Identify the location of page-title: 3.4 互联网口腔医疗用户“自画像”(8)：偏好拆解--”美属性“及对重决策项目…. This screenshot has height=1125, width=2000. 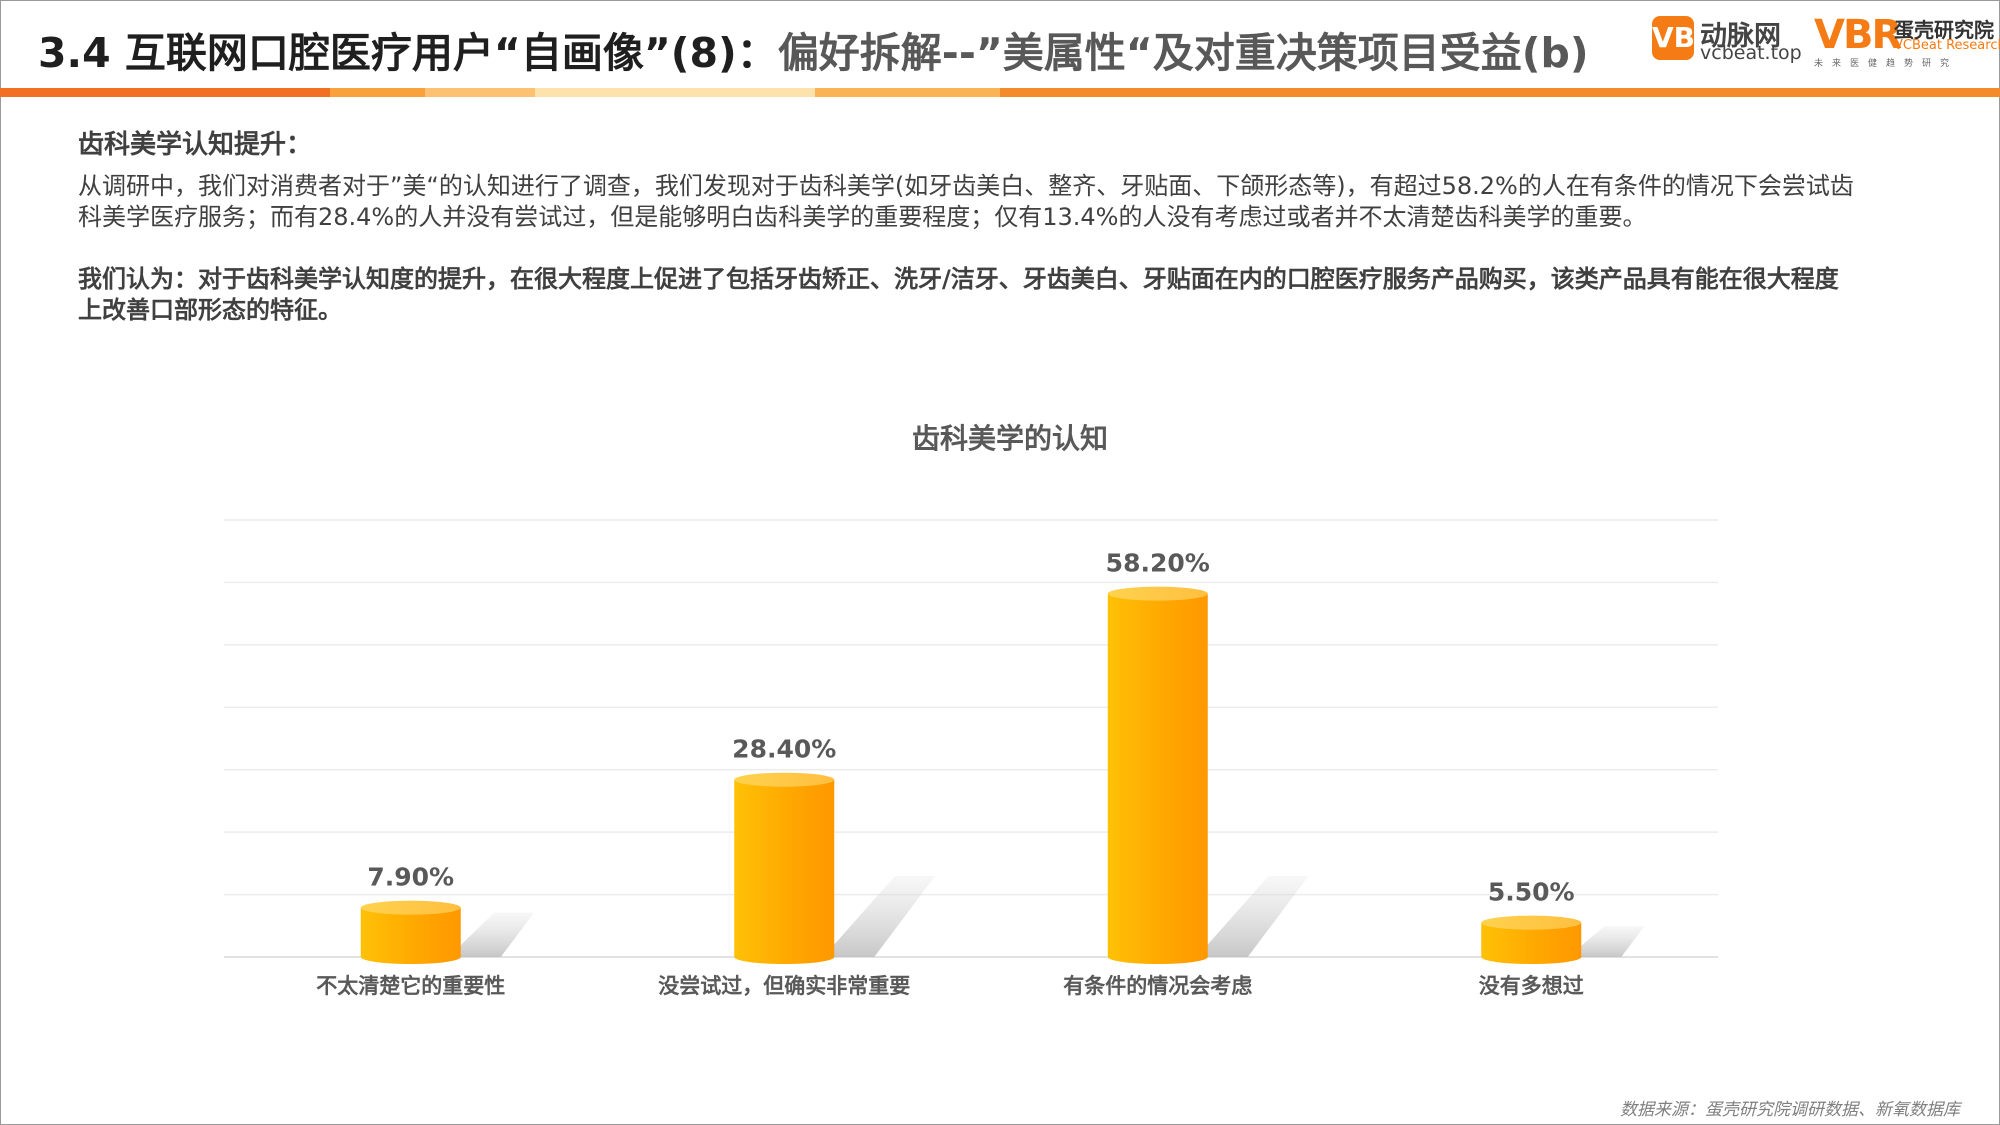
(813, 53).